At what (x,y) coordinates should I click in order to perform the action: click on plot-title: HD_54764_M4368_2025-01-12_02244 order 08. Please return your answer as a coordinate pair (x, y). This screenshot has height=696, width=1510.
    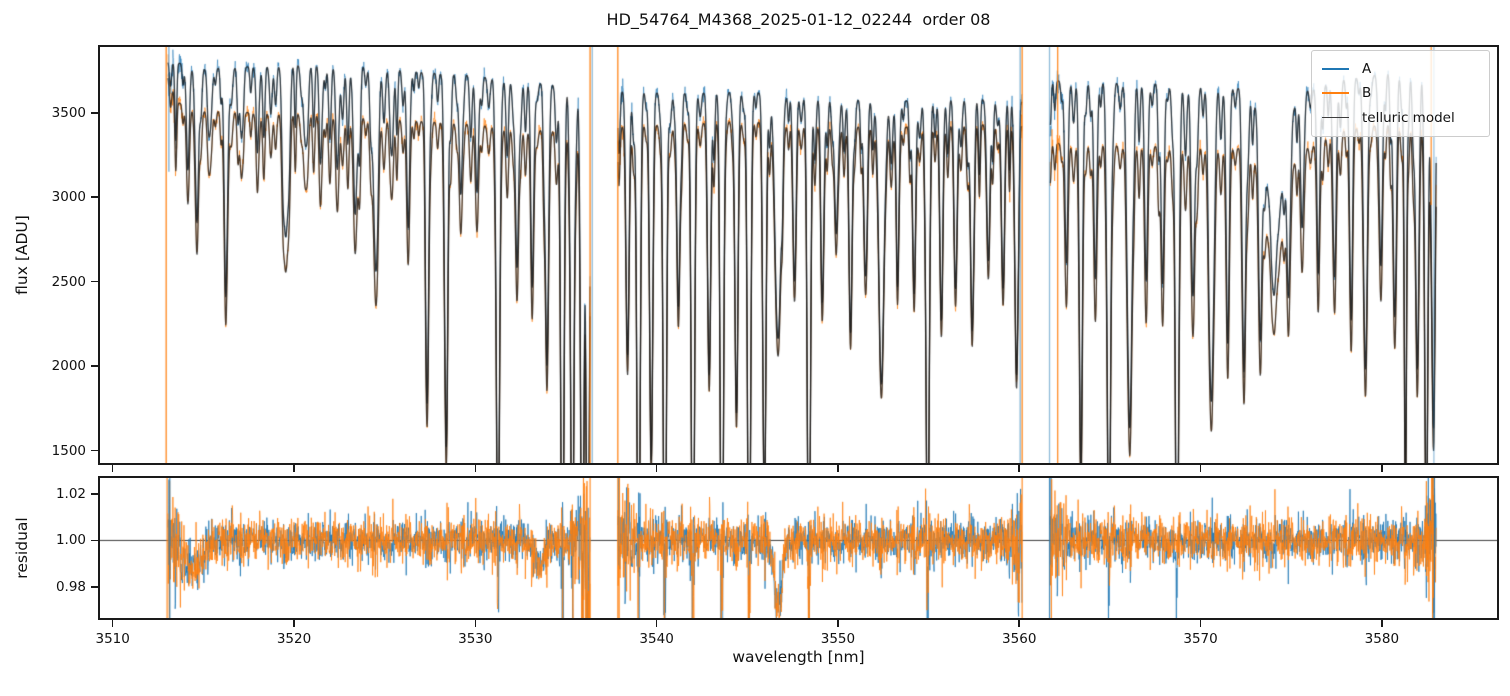
    Looking at the image, I should click on (798, 19).